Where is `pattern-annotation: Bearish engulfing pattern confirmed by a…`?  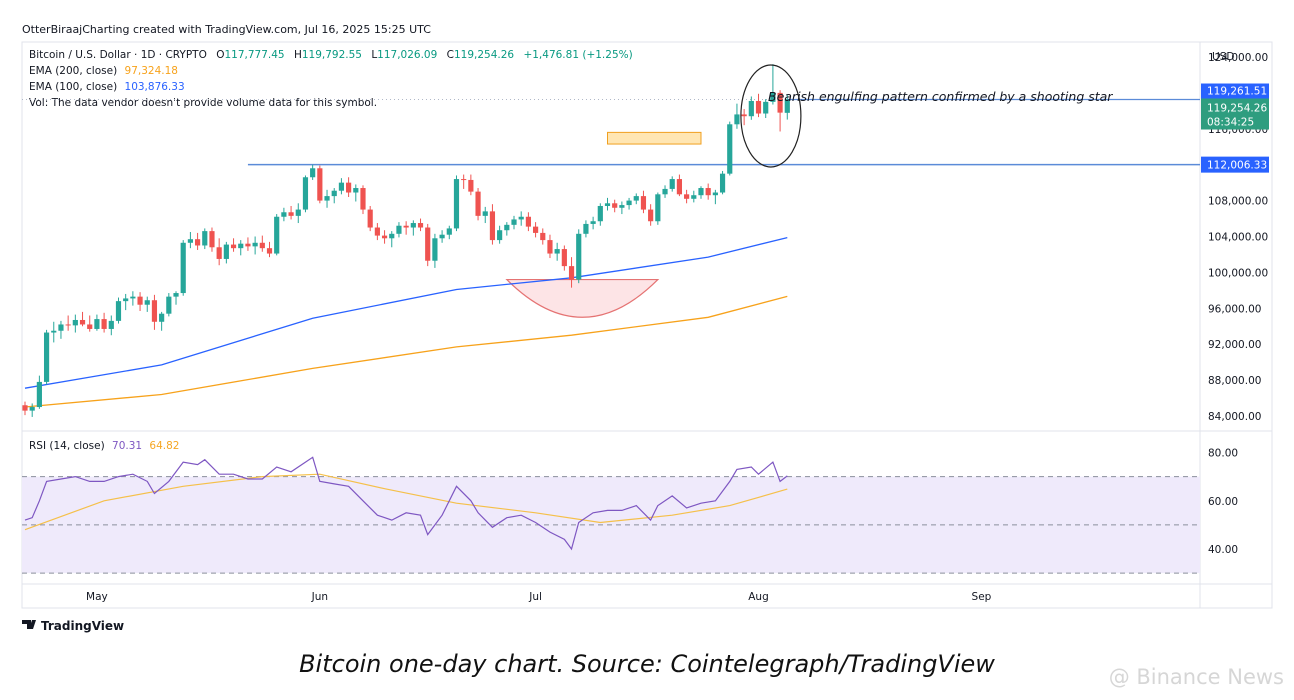 pattern-annotation: Bearish engulfing pattern confirmed by a… is located at coordinates (940, 96).